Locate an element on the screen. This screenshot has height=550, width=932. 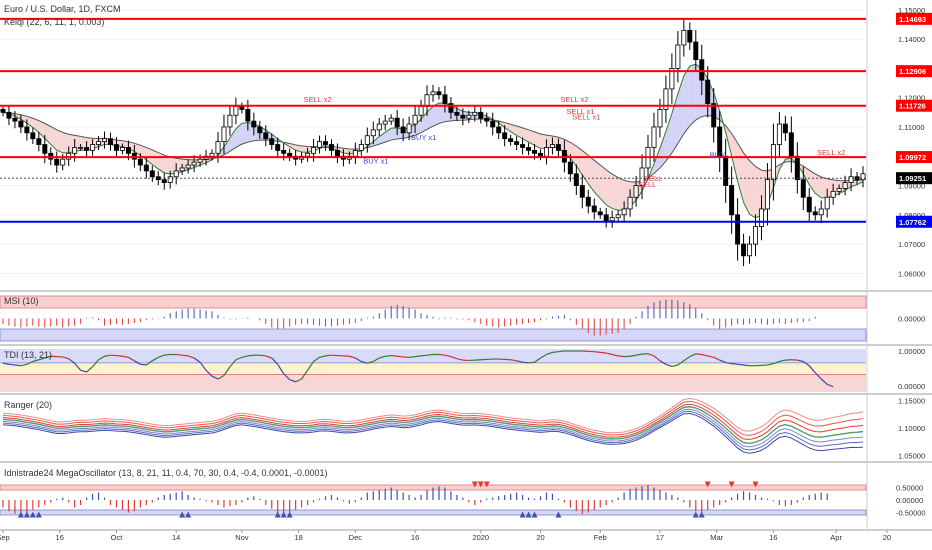
price-tick-label: 1.07000 is located at coordinates (911, 244).